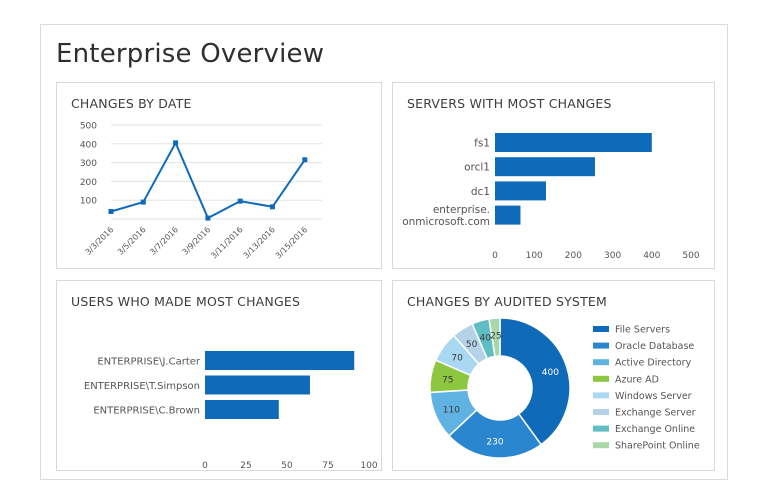 This screenshot has height=504, width=768. What do you see at coordinates (653, 396) in the screenshot?
I see `legend-label: Windows Server` at bounding box center [653, 396].